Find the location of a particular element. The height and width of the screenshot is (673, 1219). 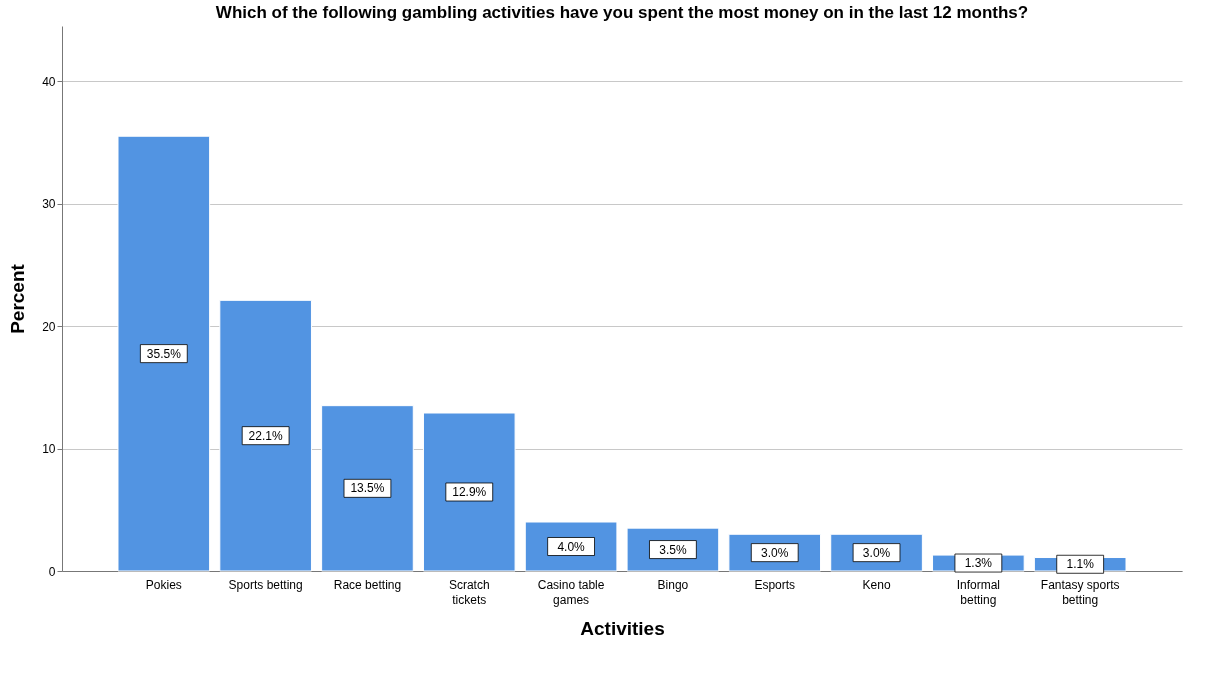

y-axis-title: Percent is located at coordinates (18, 298).